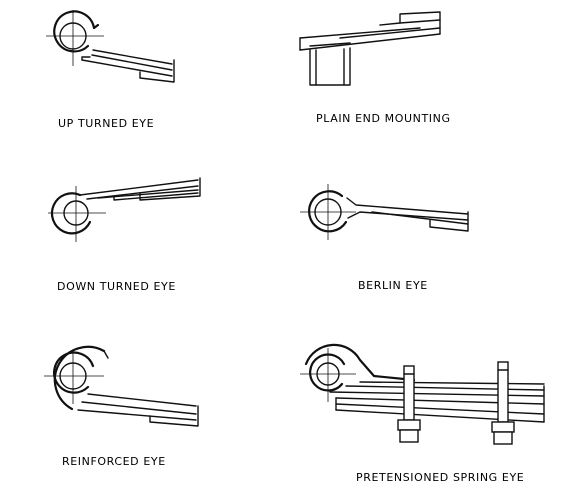 The height and width of the screenshot is (489, 564). What do you see at coordinates (422, 394) in the screenshot?
I see `pretensioned-spring-eye-figure` at bounding box center [422, 394].